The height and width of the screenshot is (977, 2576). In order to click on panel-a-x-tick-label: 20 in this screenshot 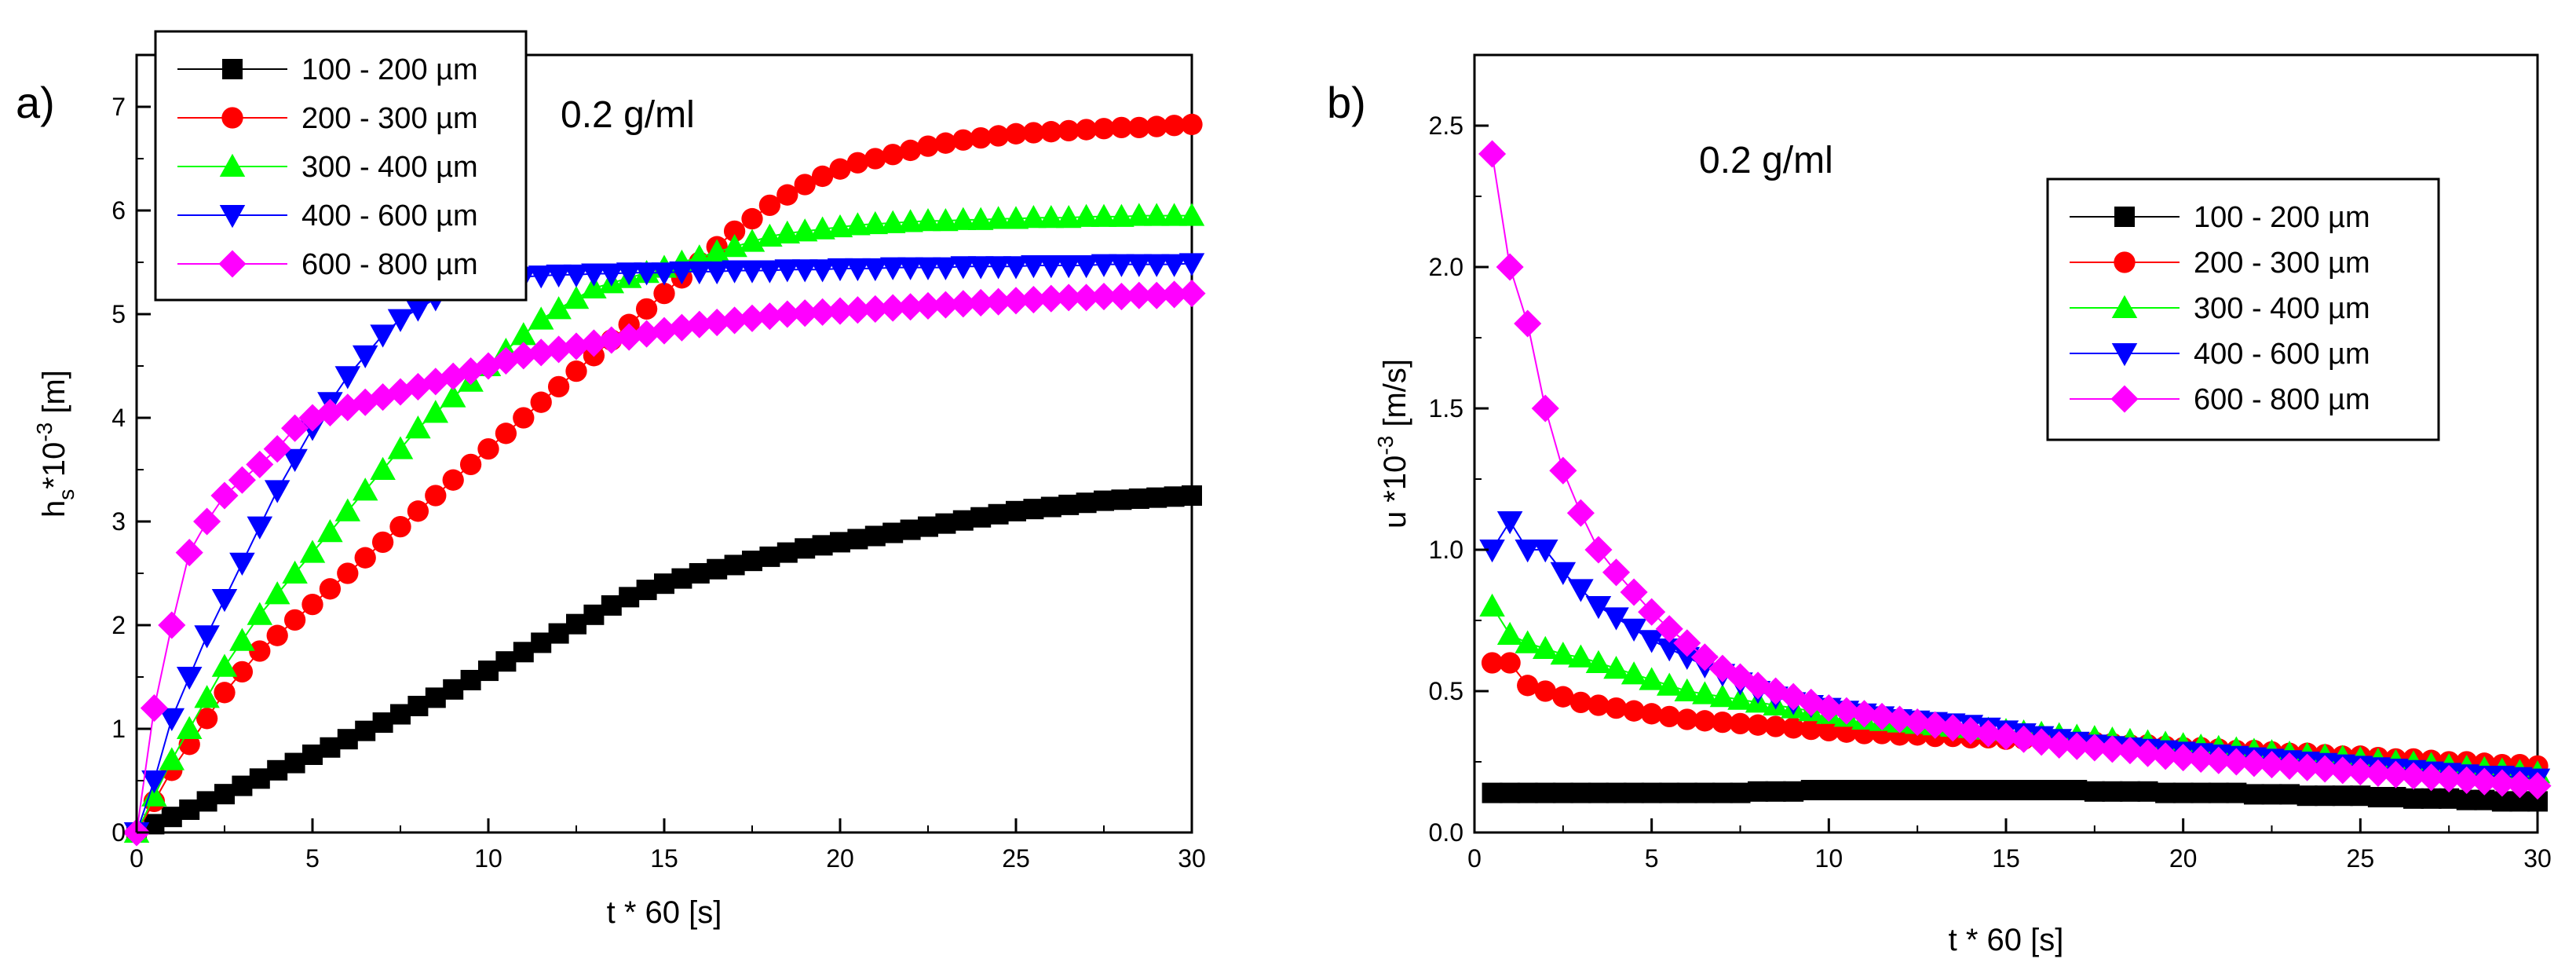, I will do `click(840, 858)`.